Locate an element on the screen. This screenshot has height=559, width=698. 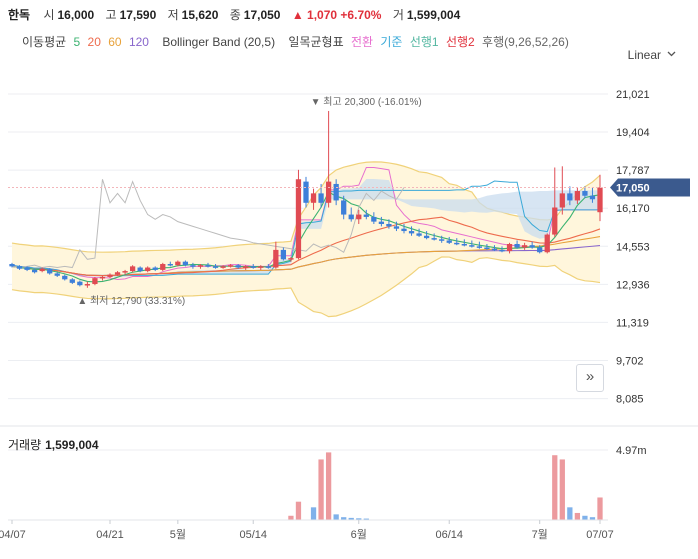
chevron-down-icon is located at coordinates (671, 53).